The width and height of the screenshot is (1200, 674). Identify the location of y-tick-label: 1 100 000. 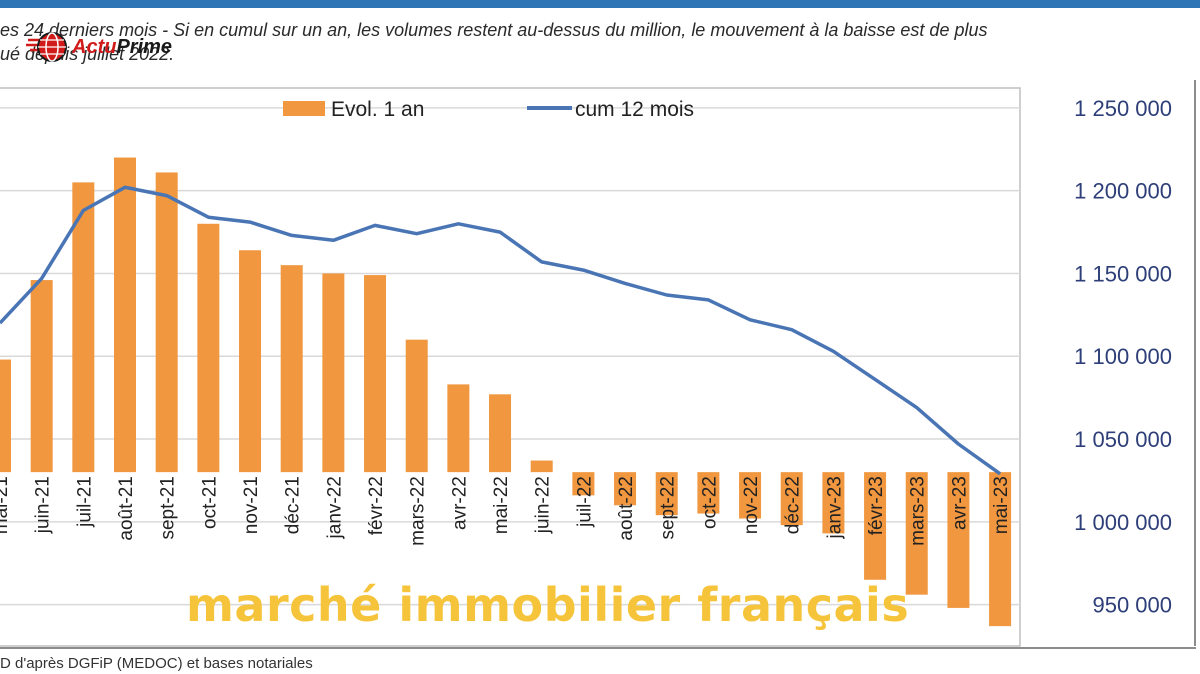
(1123, 356).